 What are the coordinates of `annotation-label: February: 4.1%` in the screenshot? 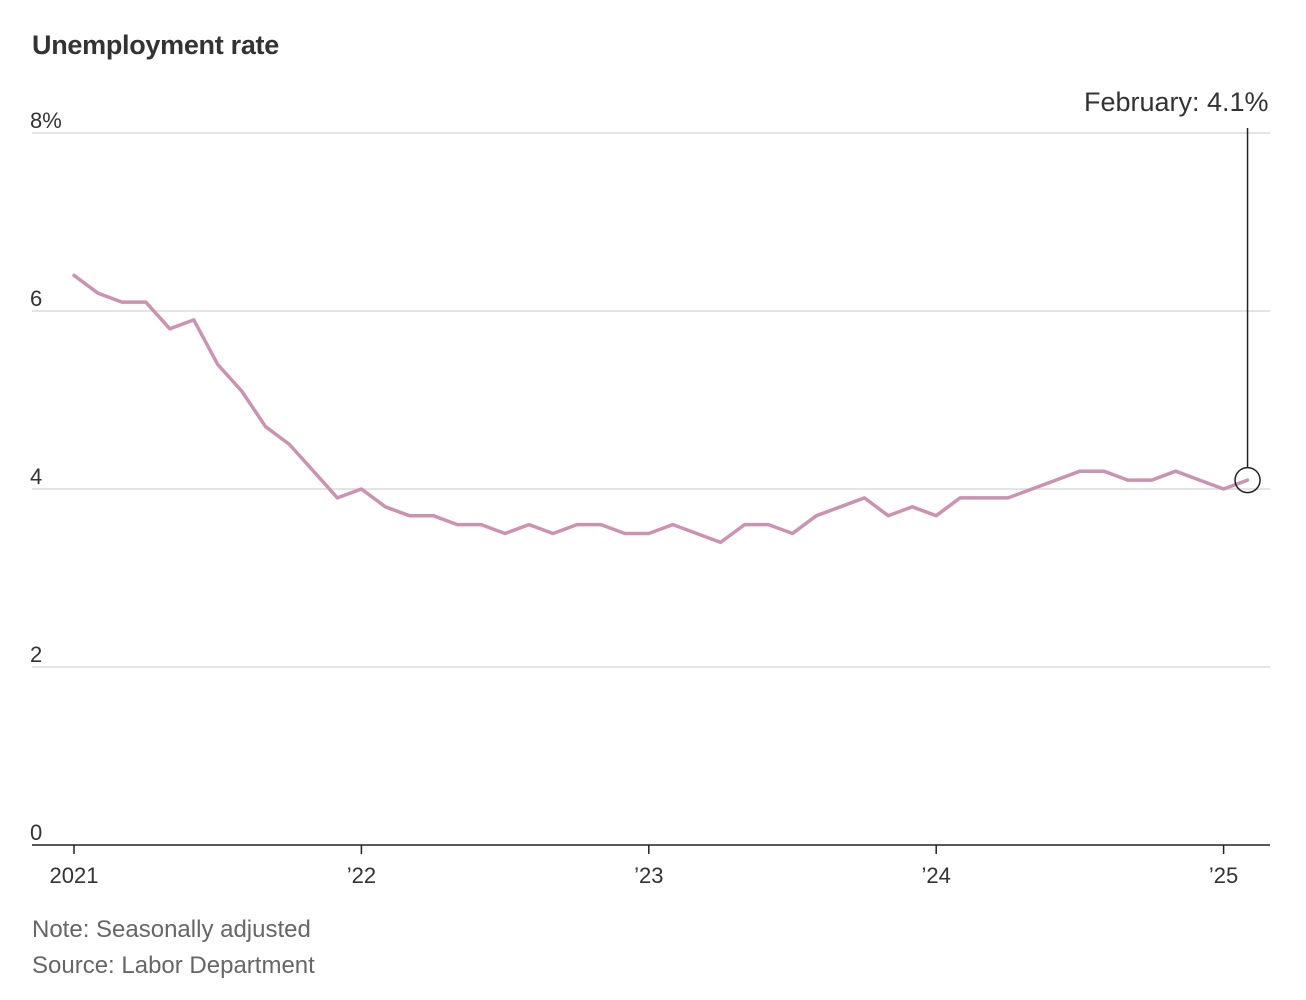 It's located at (1176, 102).